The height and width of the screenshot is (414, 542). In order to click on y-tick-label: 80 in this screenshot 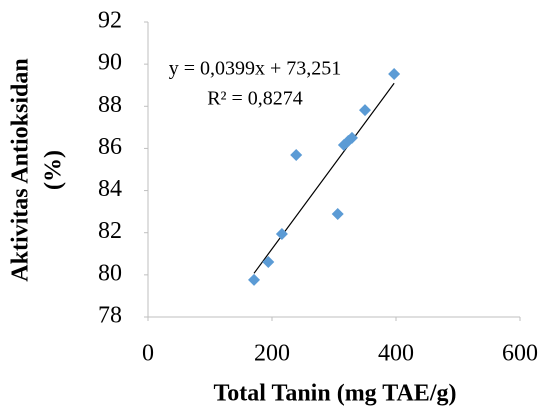, I will do `click(110, 273)`.